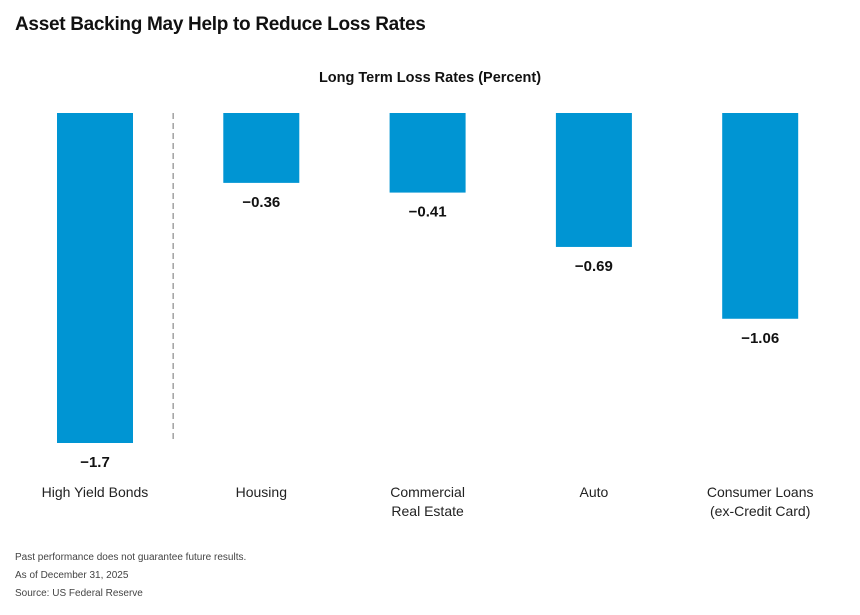 This screenshot has width=860, height=615. What do you see at coordinates (72, 575) in the screenshot?
I see `footnote-date: As of December 31, 2025` at bounding box center [72, 575].